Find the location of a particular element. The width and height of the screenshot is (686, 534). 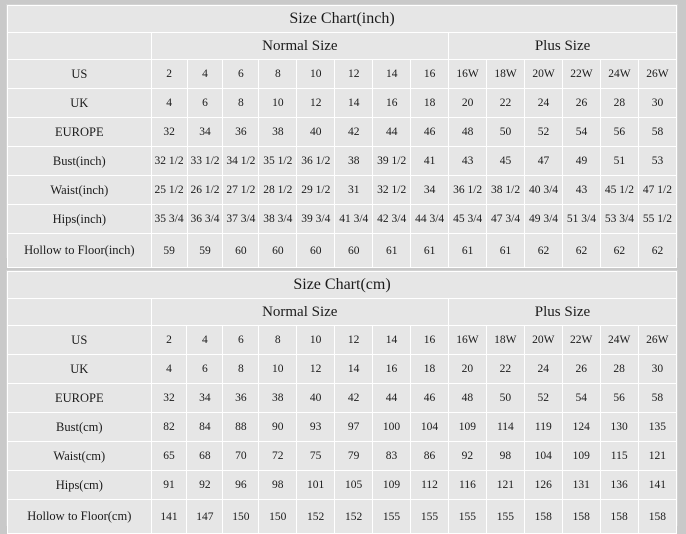

cell-europe-10: 52 is located at coordinates (543, 398).